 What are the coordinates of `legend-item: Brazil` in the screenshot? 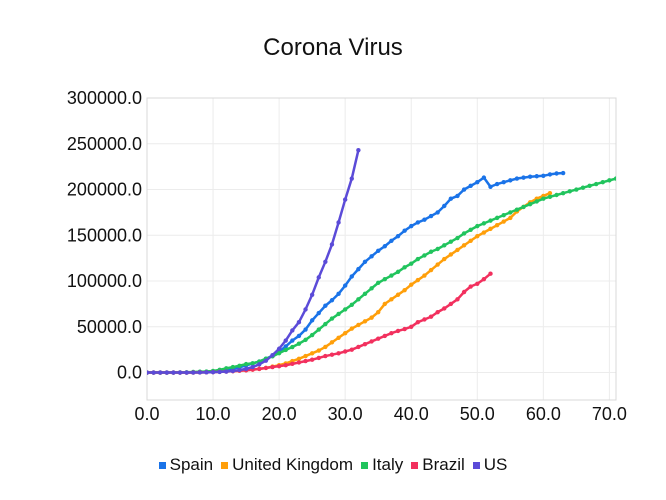 It's located at (438, 465).